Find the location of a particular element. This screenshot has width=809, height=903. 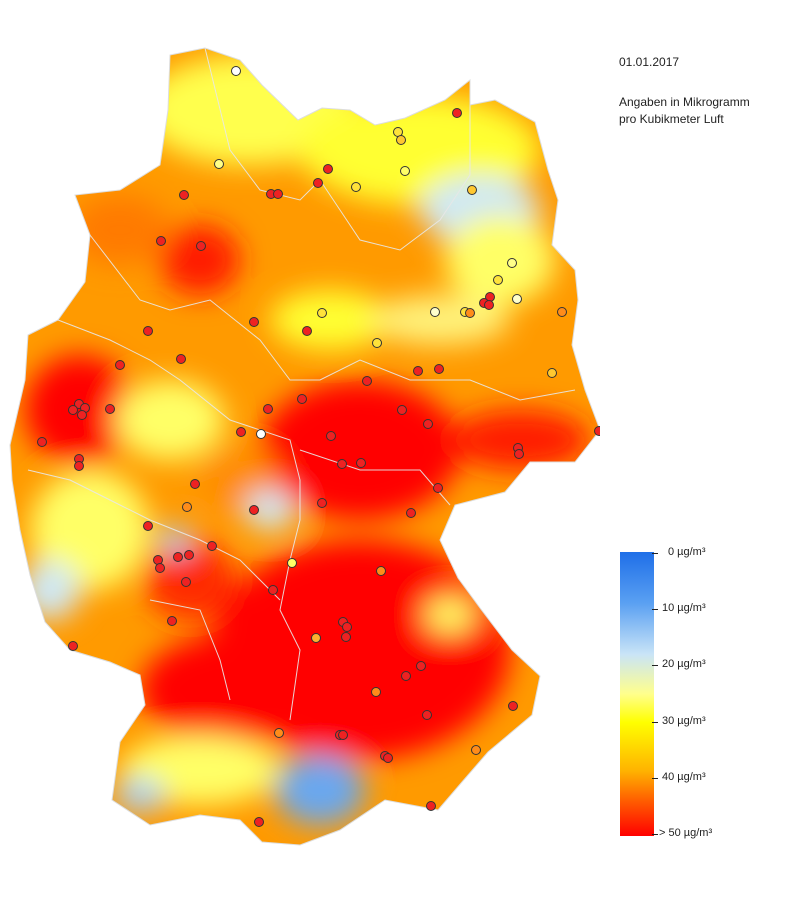

color-scale-bar is located at coordinates (637, 694).